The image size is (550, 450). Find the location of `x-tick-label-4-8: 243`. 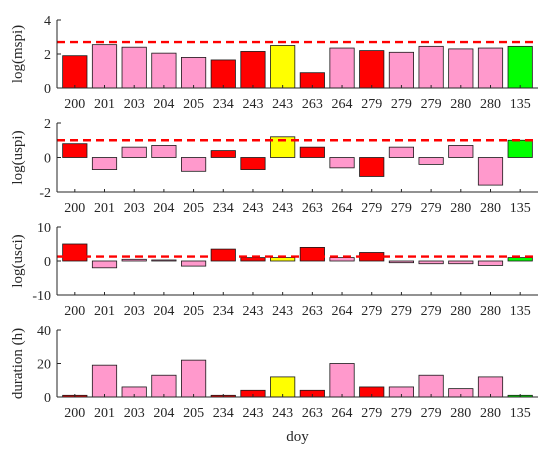

x-tick-label-4-8: 243 is located at coordinates (282, 413).